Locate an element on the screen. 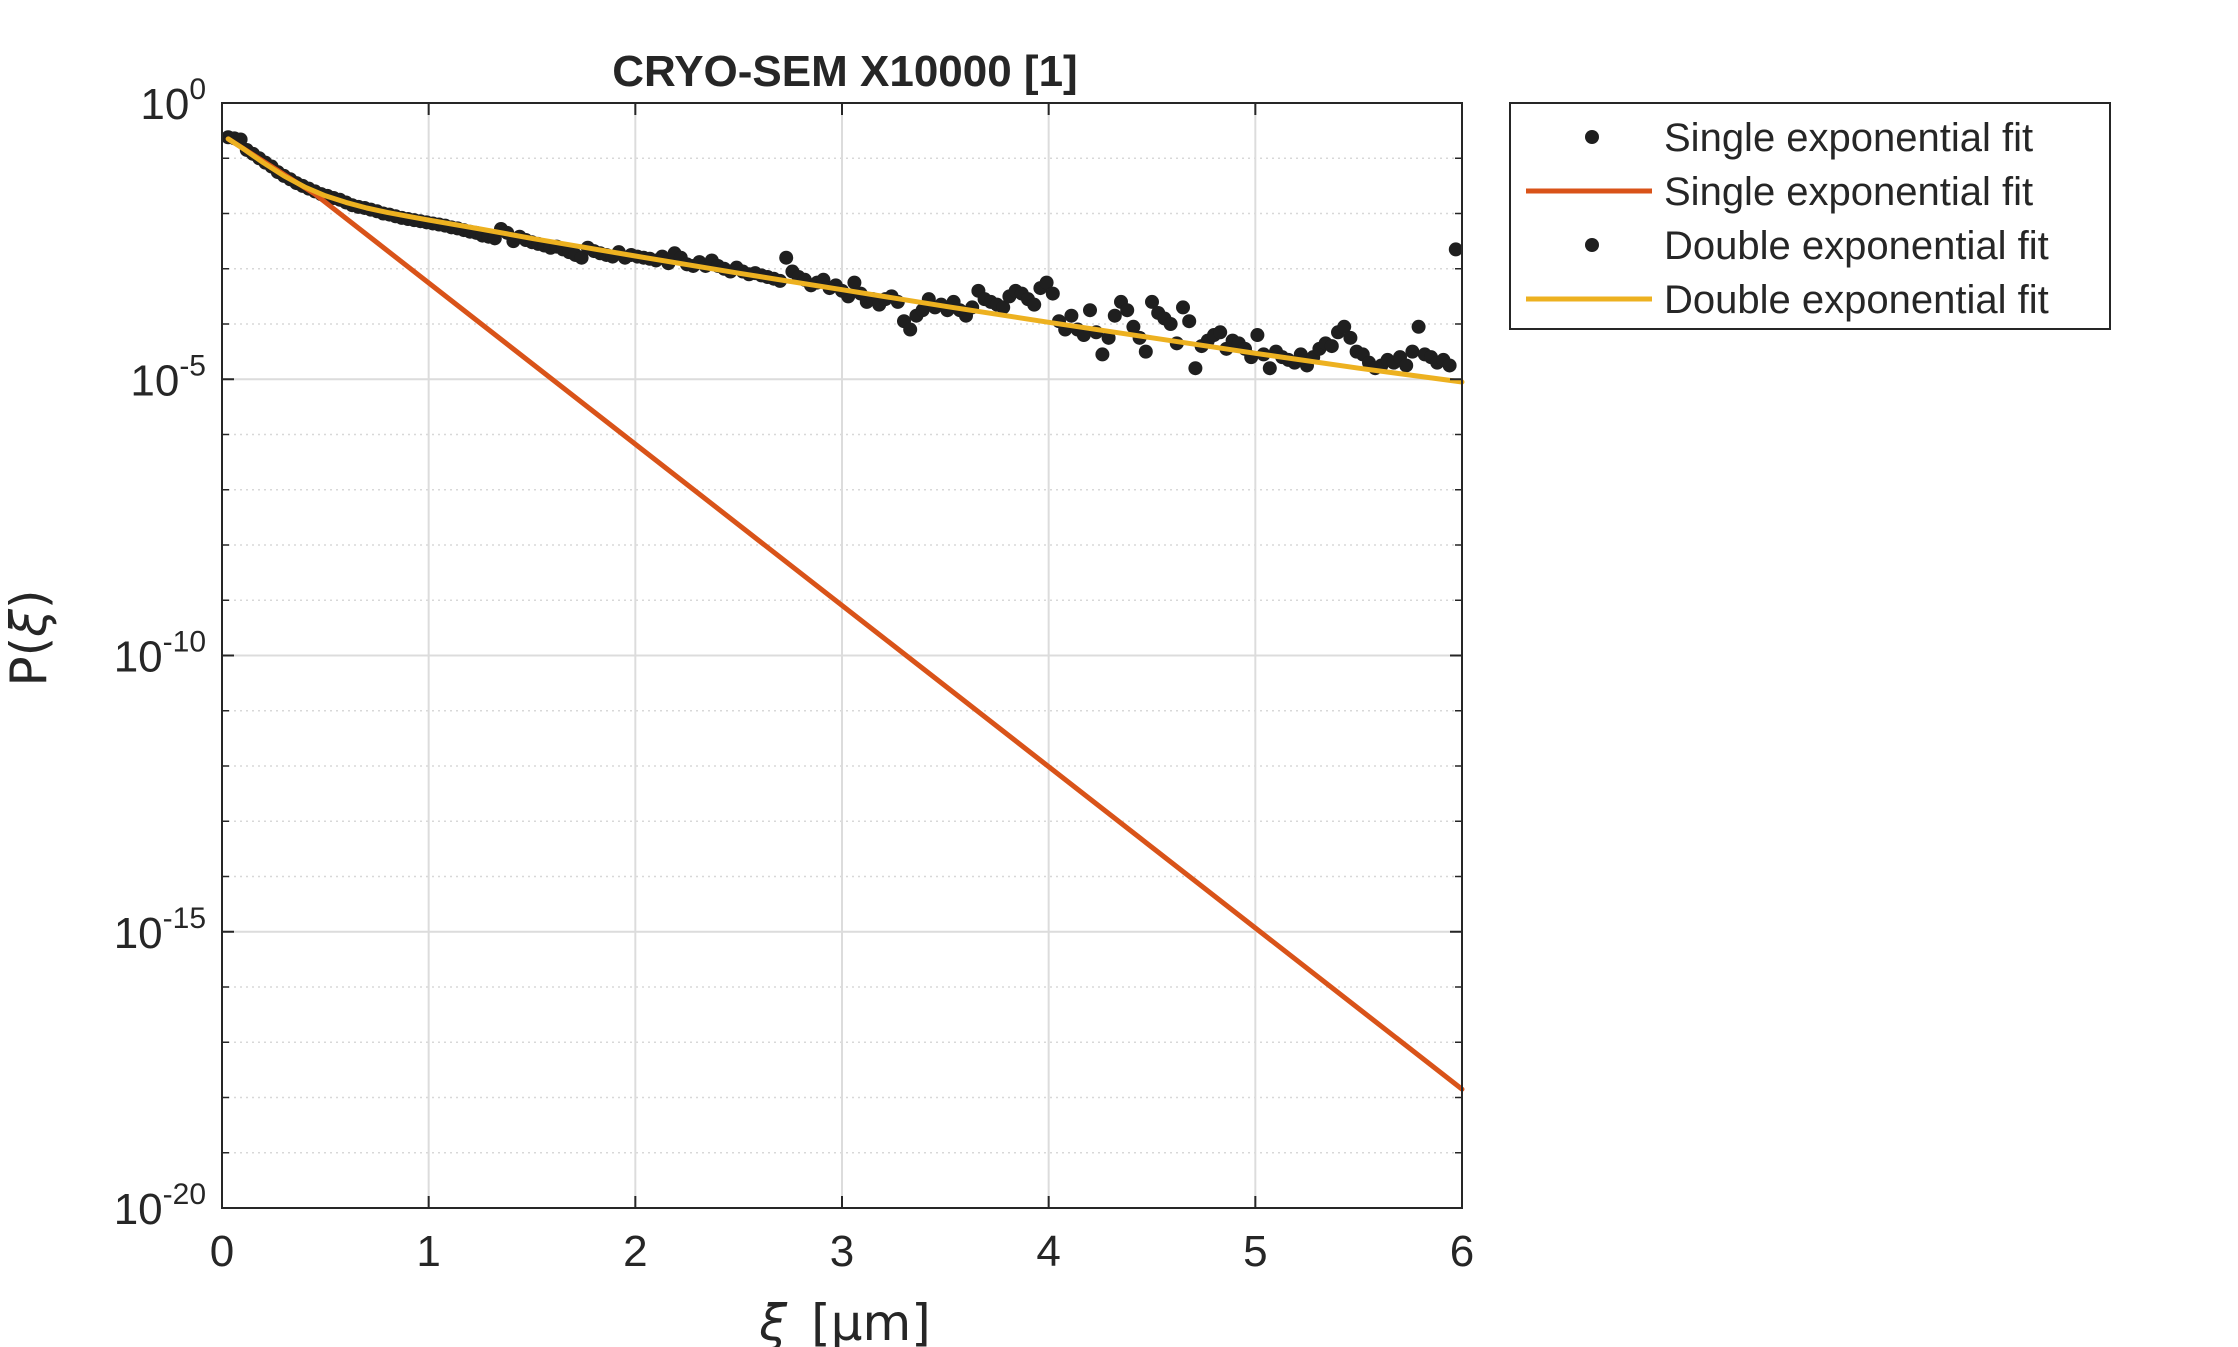  y-tick-power: 0 is located at coordinates (197, 89).